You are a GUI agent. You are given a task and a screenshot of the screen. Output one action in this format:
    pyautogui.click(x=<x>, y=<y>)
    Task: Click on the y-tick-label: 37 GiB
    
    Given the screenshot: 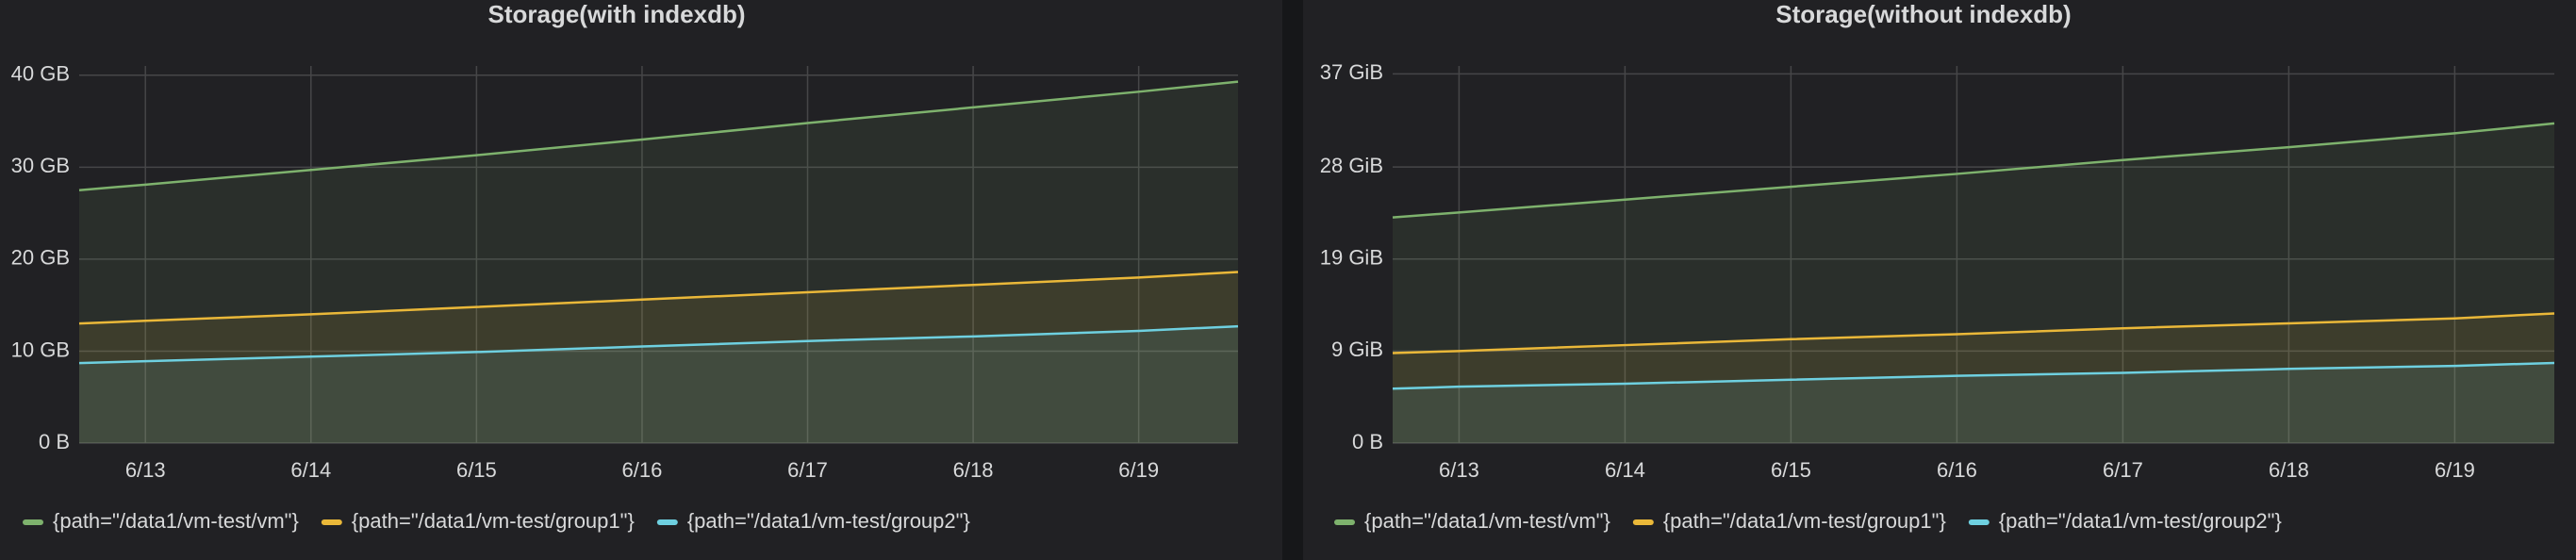 What is the action you would take?
    pyautogui.click(x=1351, y=72)
    